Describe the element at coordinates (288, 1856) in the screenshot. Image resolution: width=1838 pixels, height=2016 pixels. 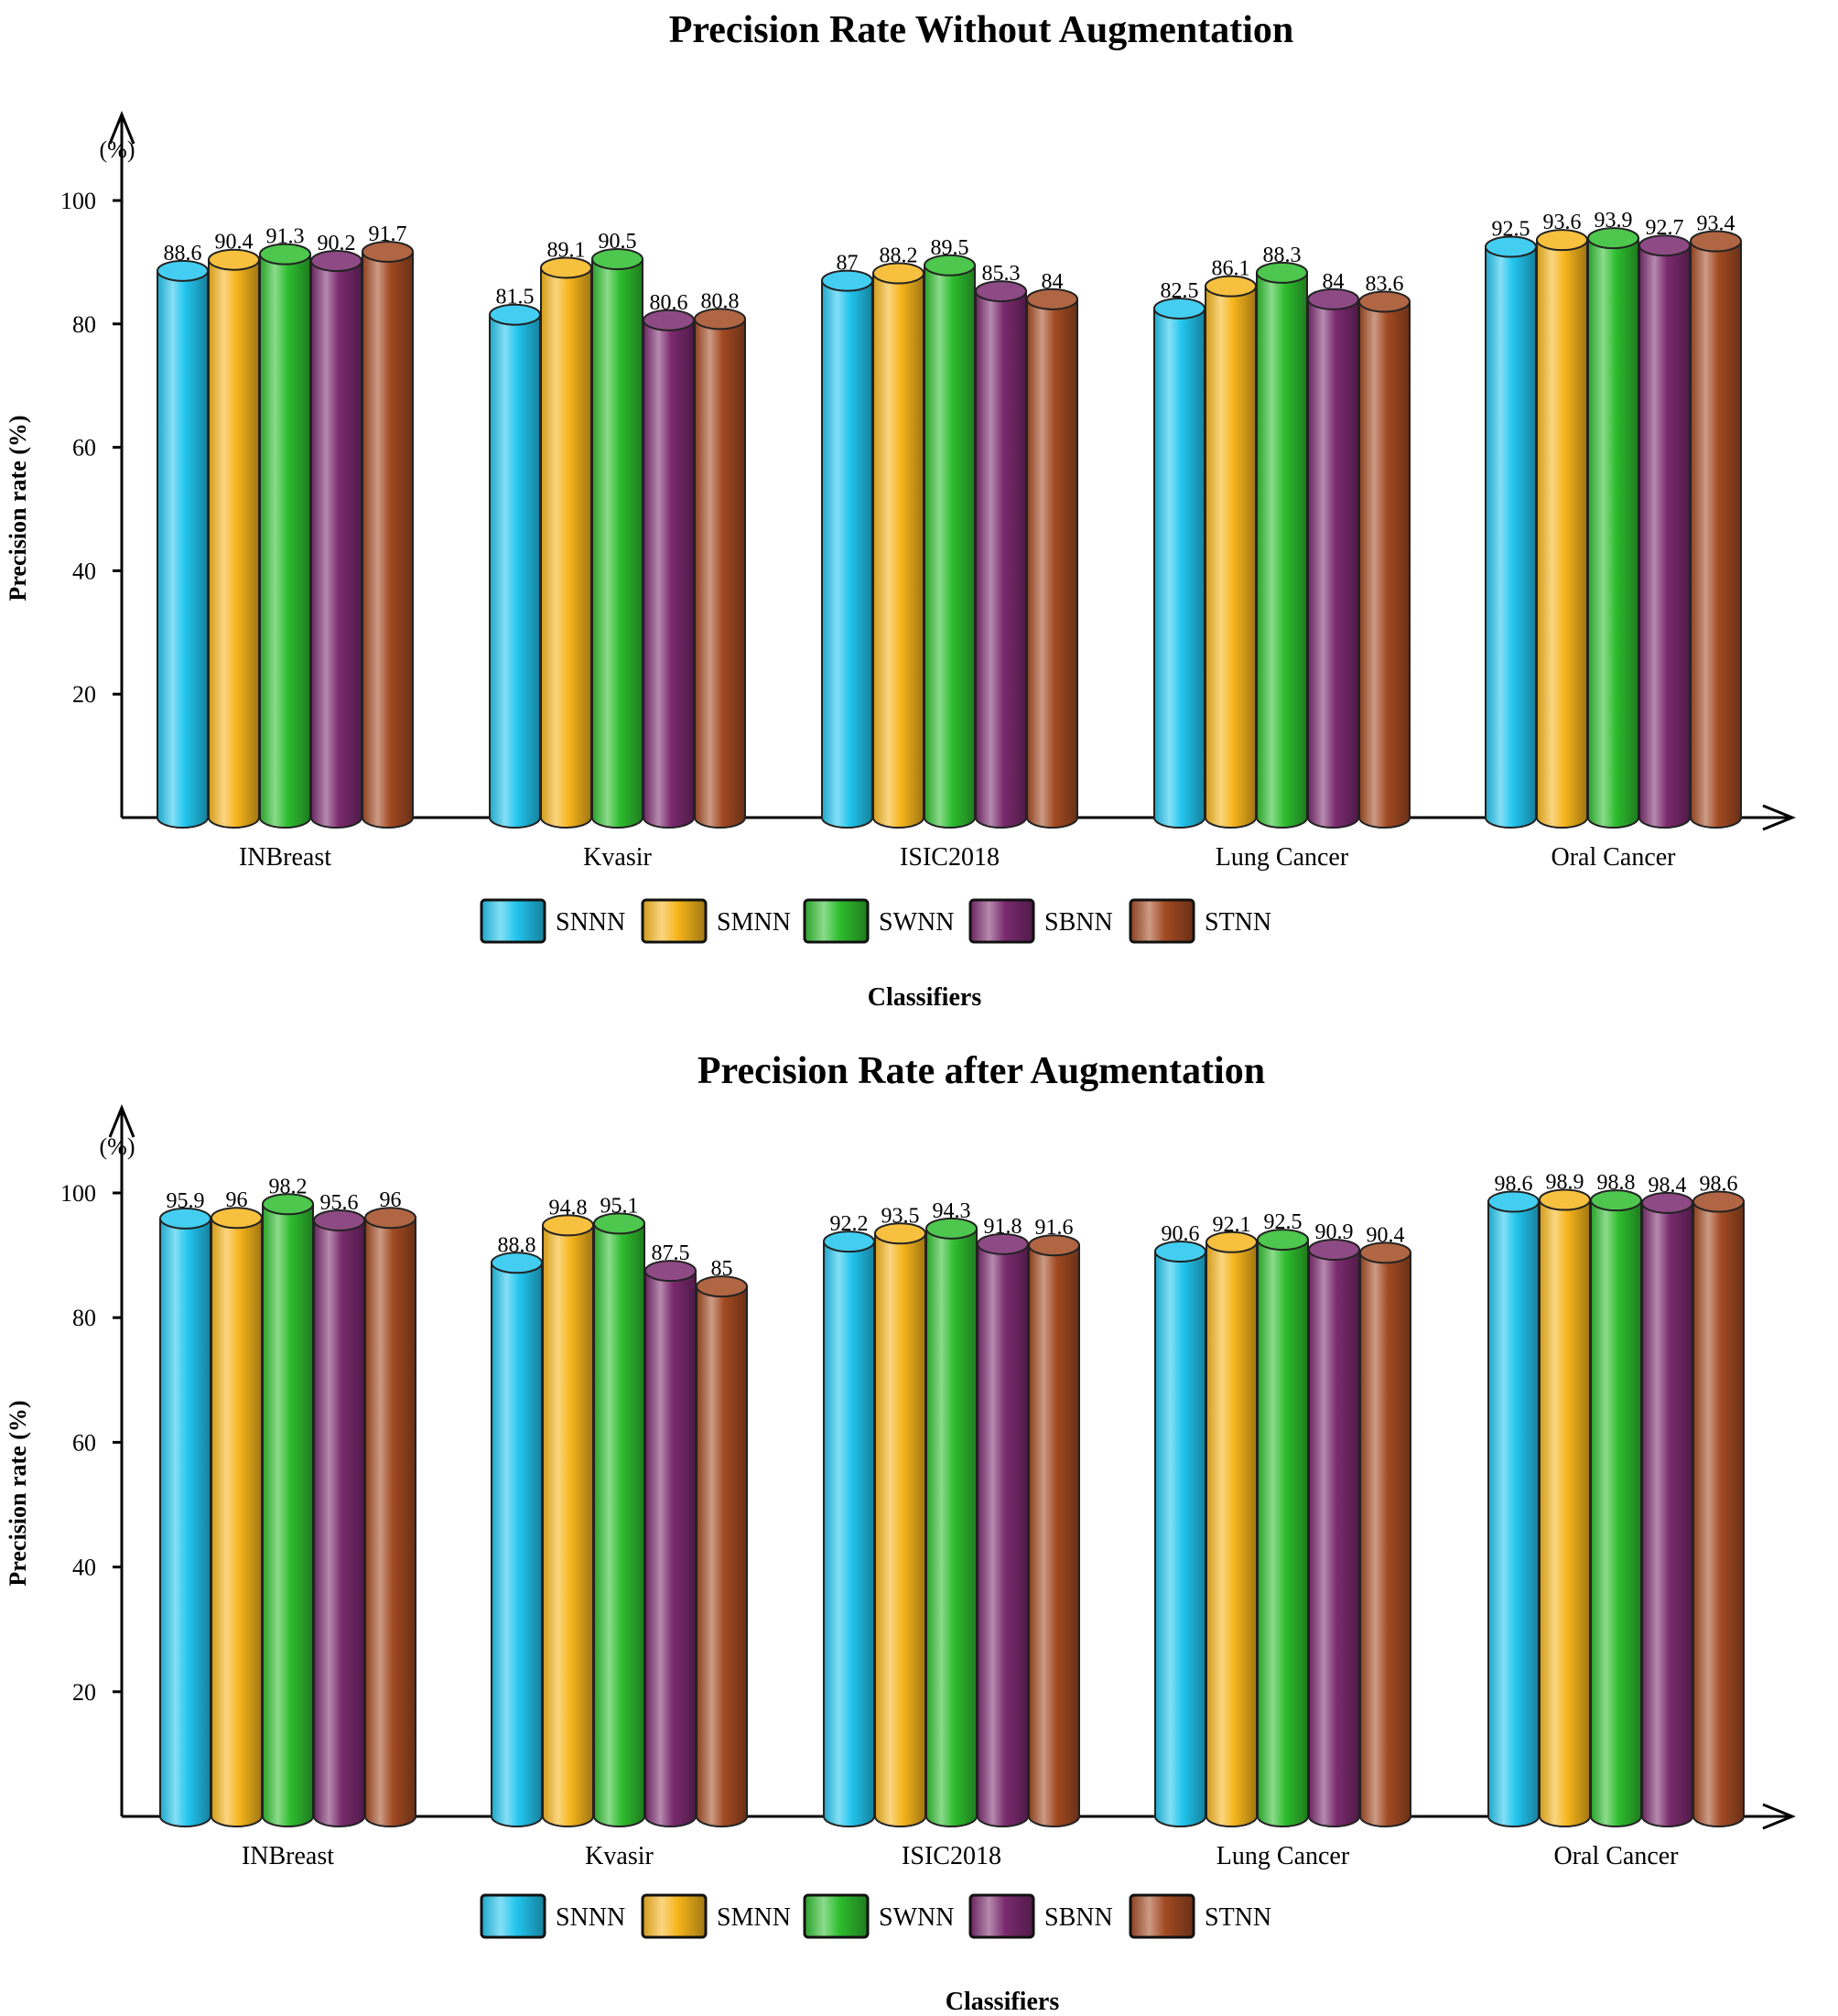
I see `x-tick-label: INBreast` at that location.